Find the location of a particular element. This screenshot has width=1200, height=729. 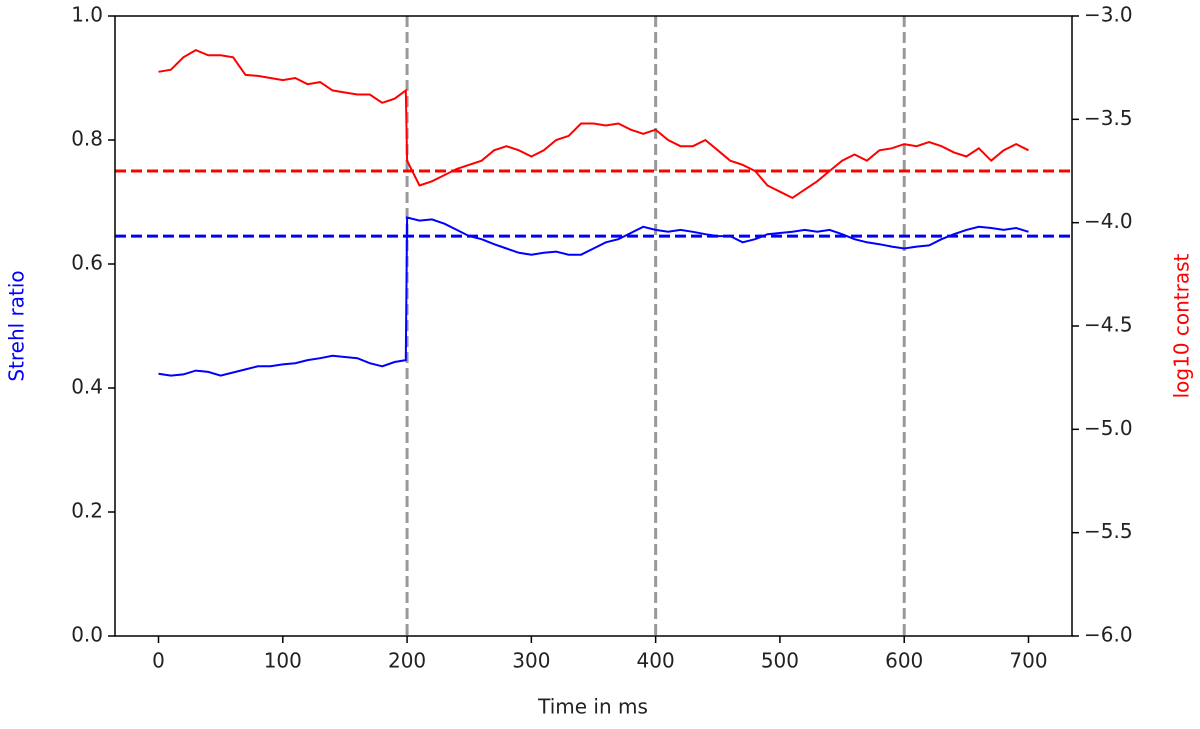

y2-tick-label: −4.5 is located at coordinates (1108, 325).